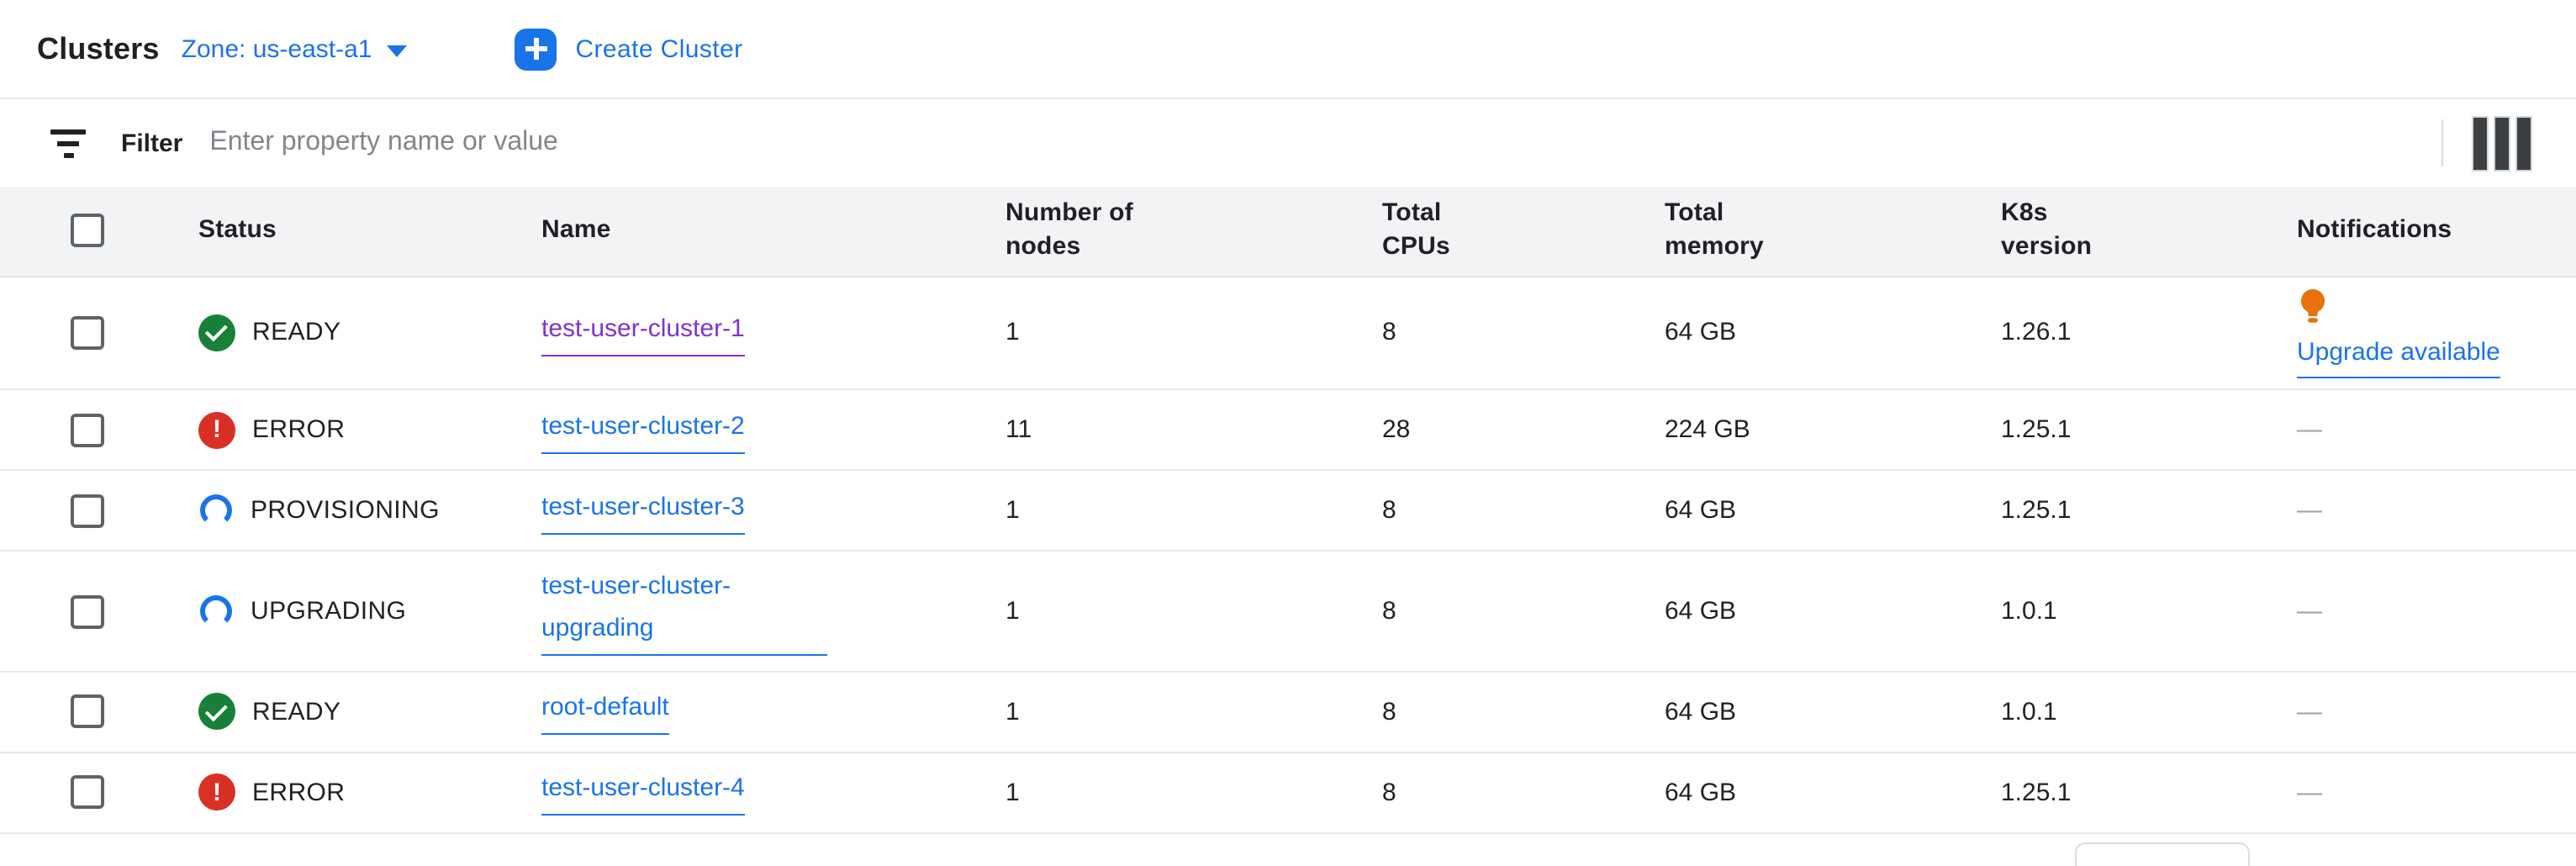  Describe the element at coordinates (152, 143) in the screenshot. I see `filter-label: Filter` at that location.